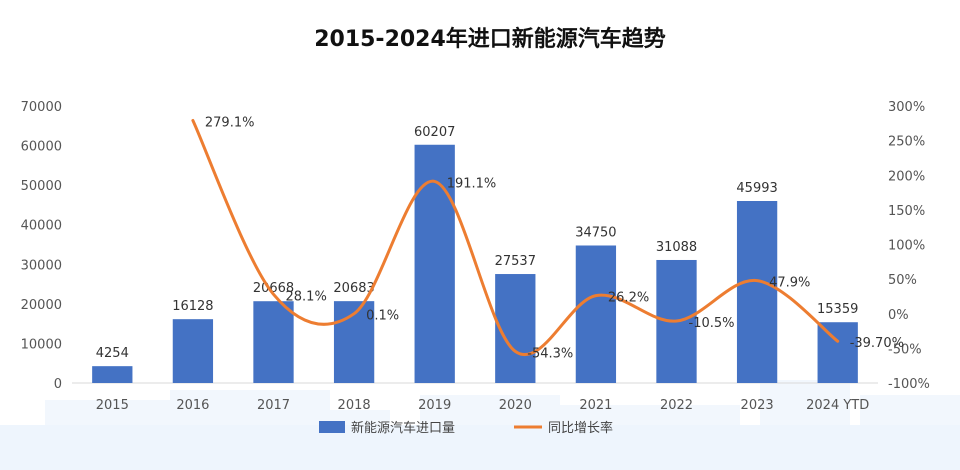  What do you see at coordinates (472, 183) in the screenshot?
I see `line-data-label: 191.1%` at bounding box center [472, 183].